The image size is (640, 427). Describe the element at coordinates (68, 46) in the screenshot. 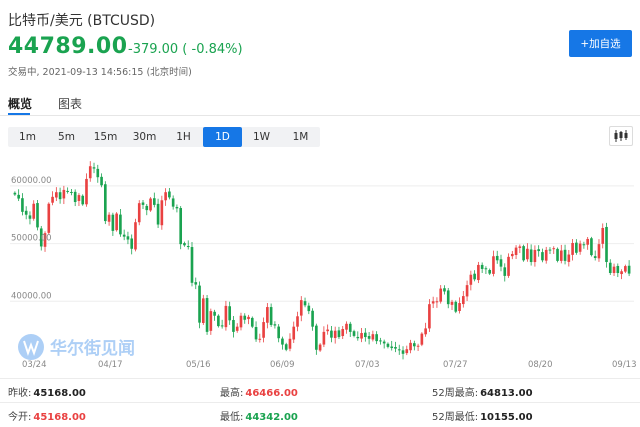

I see `current-price: 44789.00` at that location.